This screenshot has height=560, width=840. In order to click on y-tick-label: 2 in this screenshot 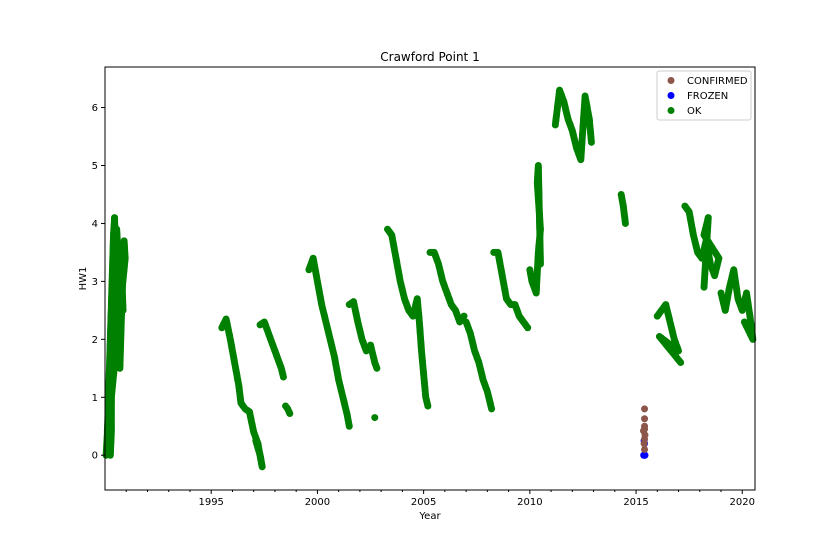, I will do `click(95, 340)`.